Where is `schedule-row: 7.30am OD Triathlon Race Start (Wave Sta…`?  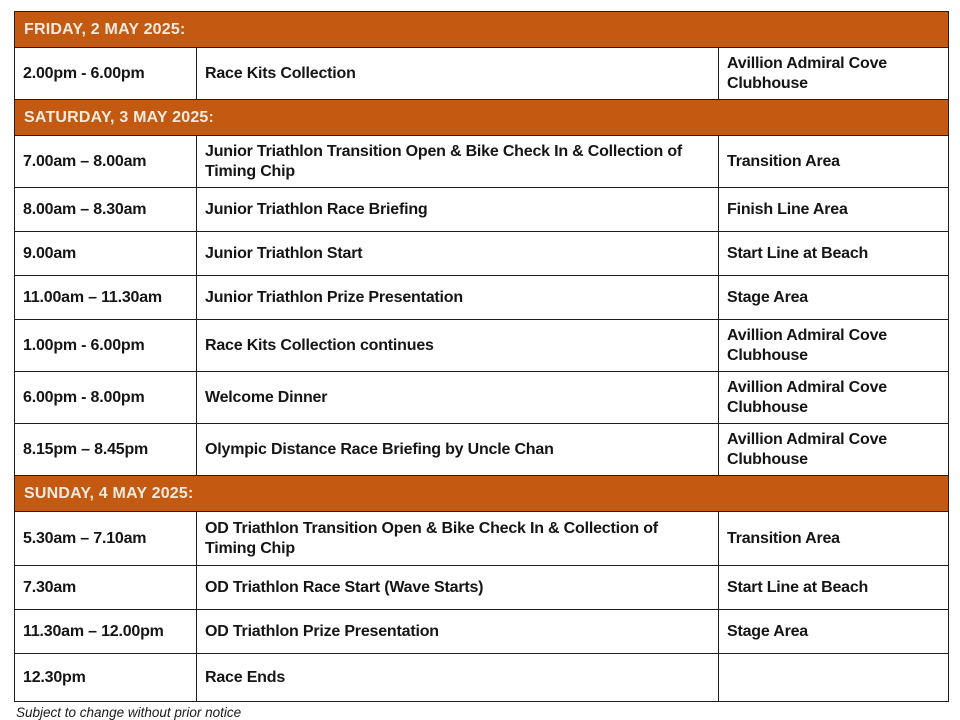 schedule-row: 7.30am OD Triathlon Race Start (Wave Sta… is located at coordinates (481, 587).